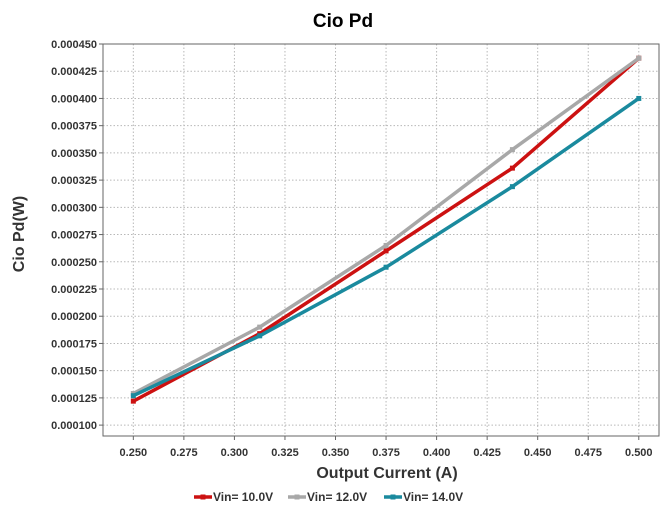 This screenshot has width=666, height=511. I want to click on x-tick-label: 0.450, so click(538, 453).